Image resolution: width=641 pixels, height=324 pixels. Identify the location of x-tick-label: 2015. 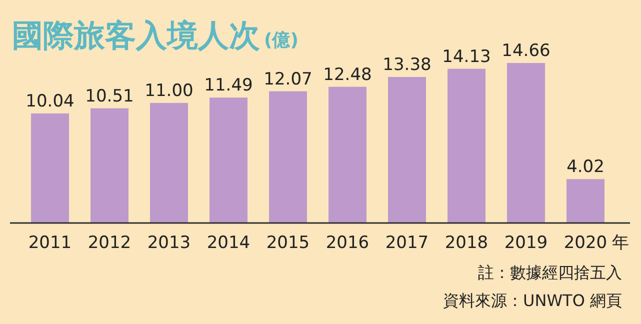
(288, 243).